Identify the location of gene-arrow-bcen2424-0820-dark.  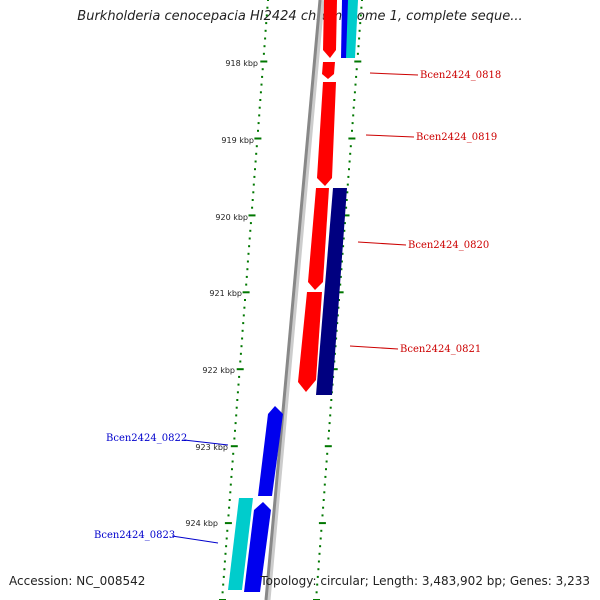
(331, 291).